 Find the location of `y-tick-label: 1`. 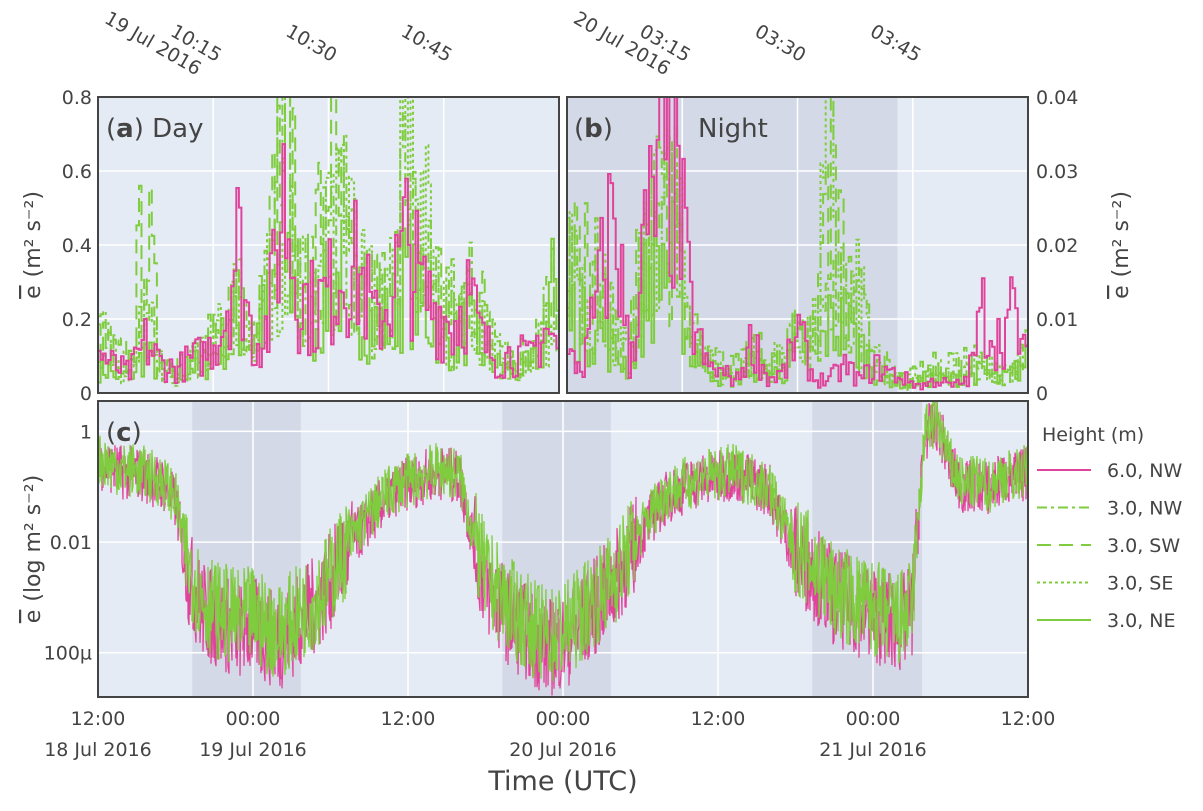

y-tick-label: 1 is located at coordinates (86, 432).